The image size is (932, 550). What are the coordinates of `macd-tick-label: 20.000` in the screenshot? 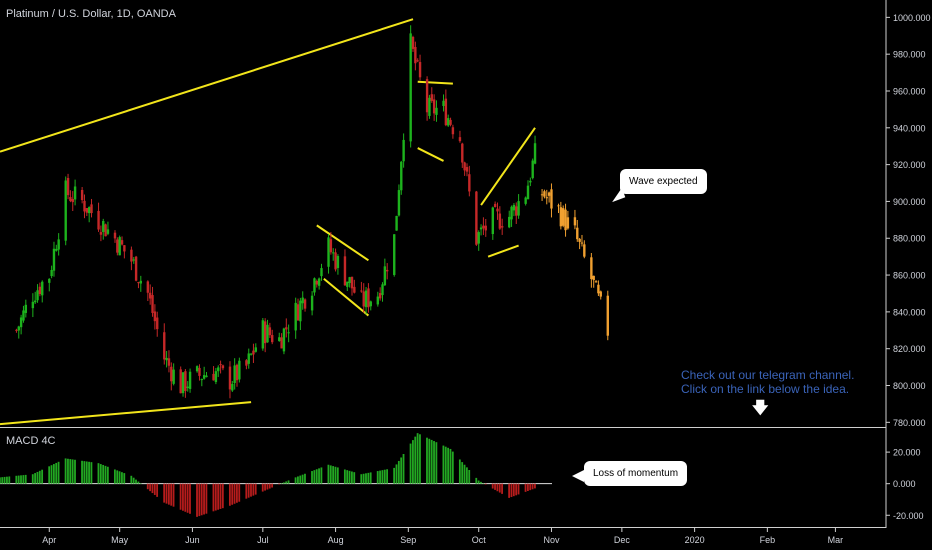 It's located at (907, 453).